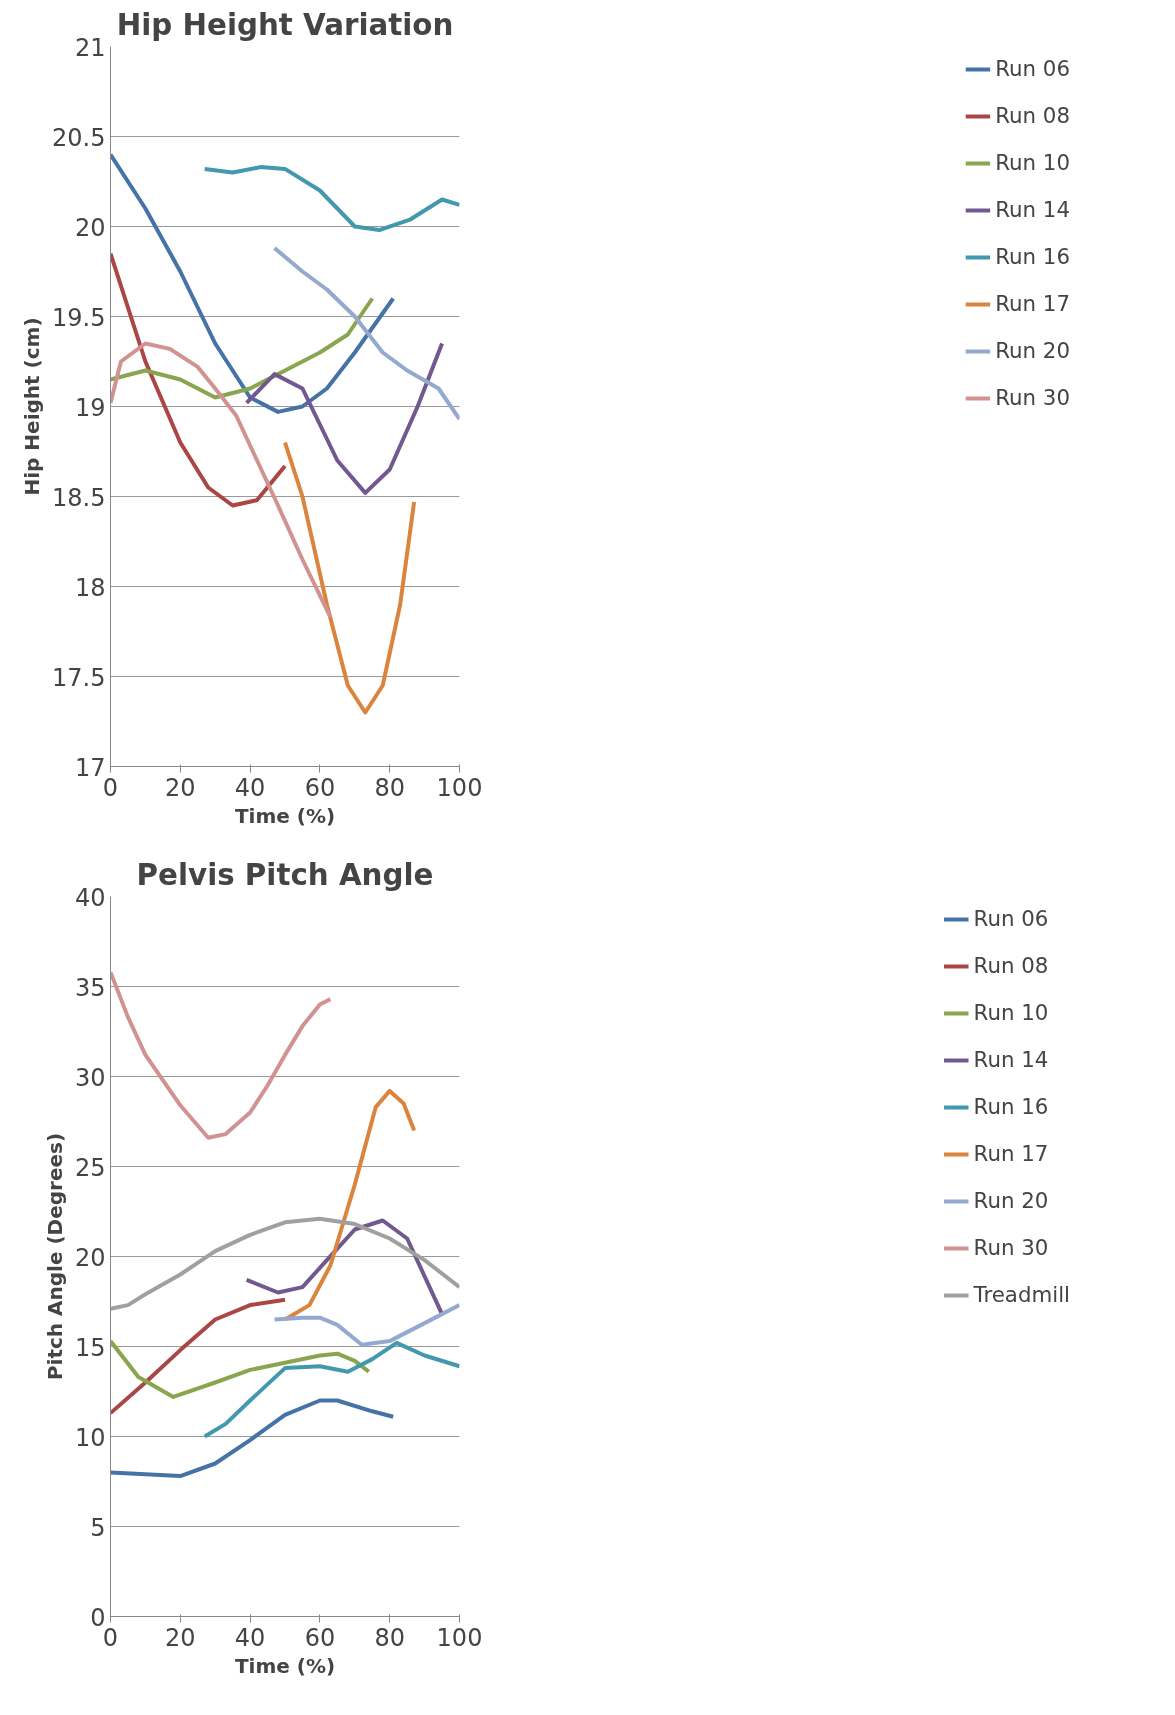 This screenshot has height=1715, width=1175. I want to click on y-tick-label: 5, so click(98, 1527).